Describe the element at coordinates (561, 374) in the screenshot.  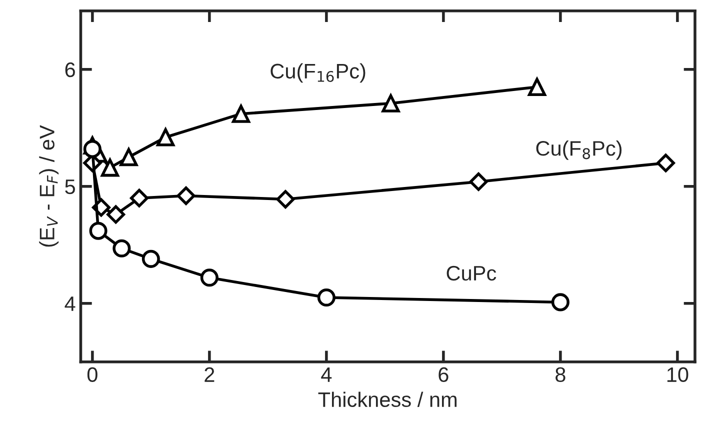
I see `x-tick-label: 8` at that location.